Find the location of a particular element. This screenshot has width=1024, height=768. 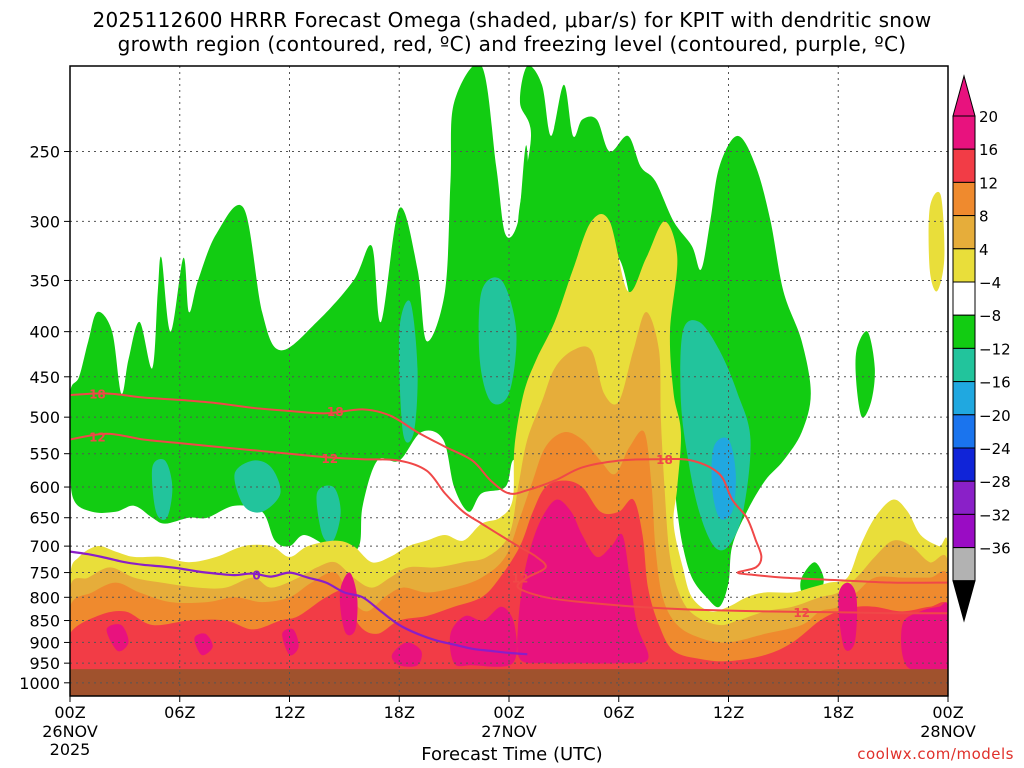

y-tick-label-600: 600 is located at coordinates (44, 487).